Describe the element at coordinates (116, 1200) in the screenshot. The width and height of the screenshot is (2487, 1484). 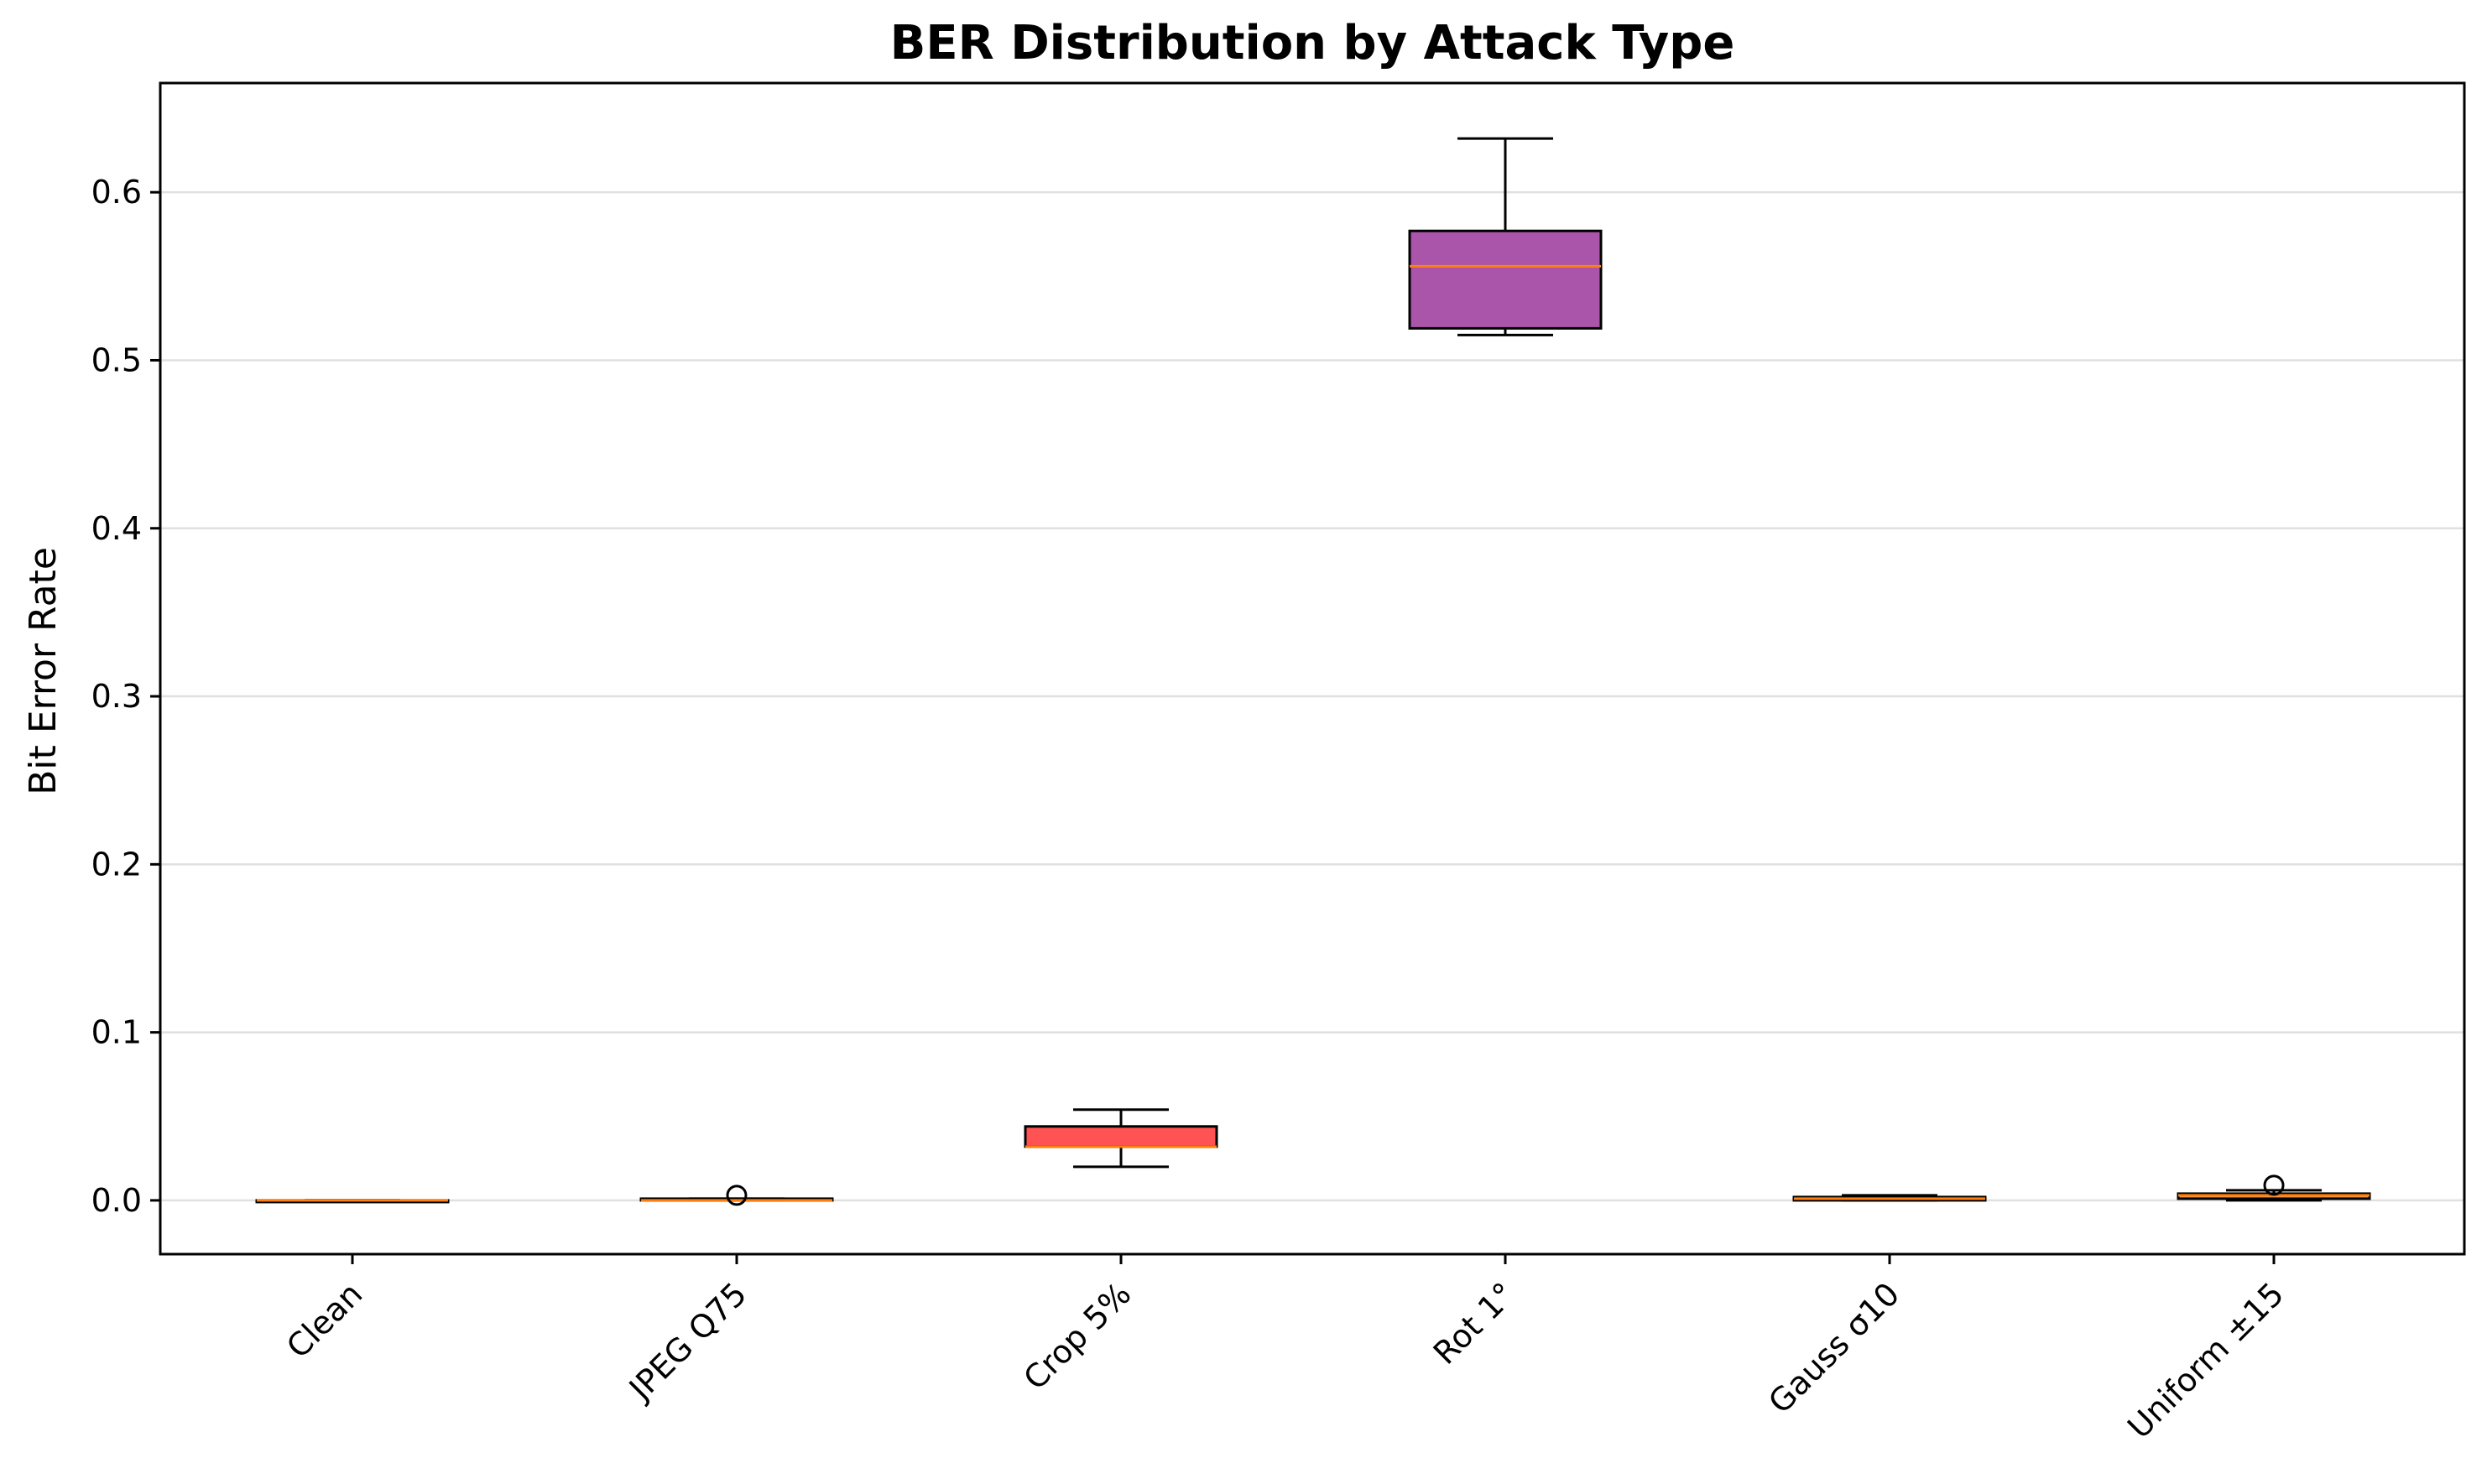
I see `y-tick-label: 0.0` at that location.